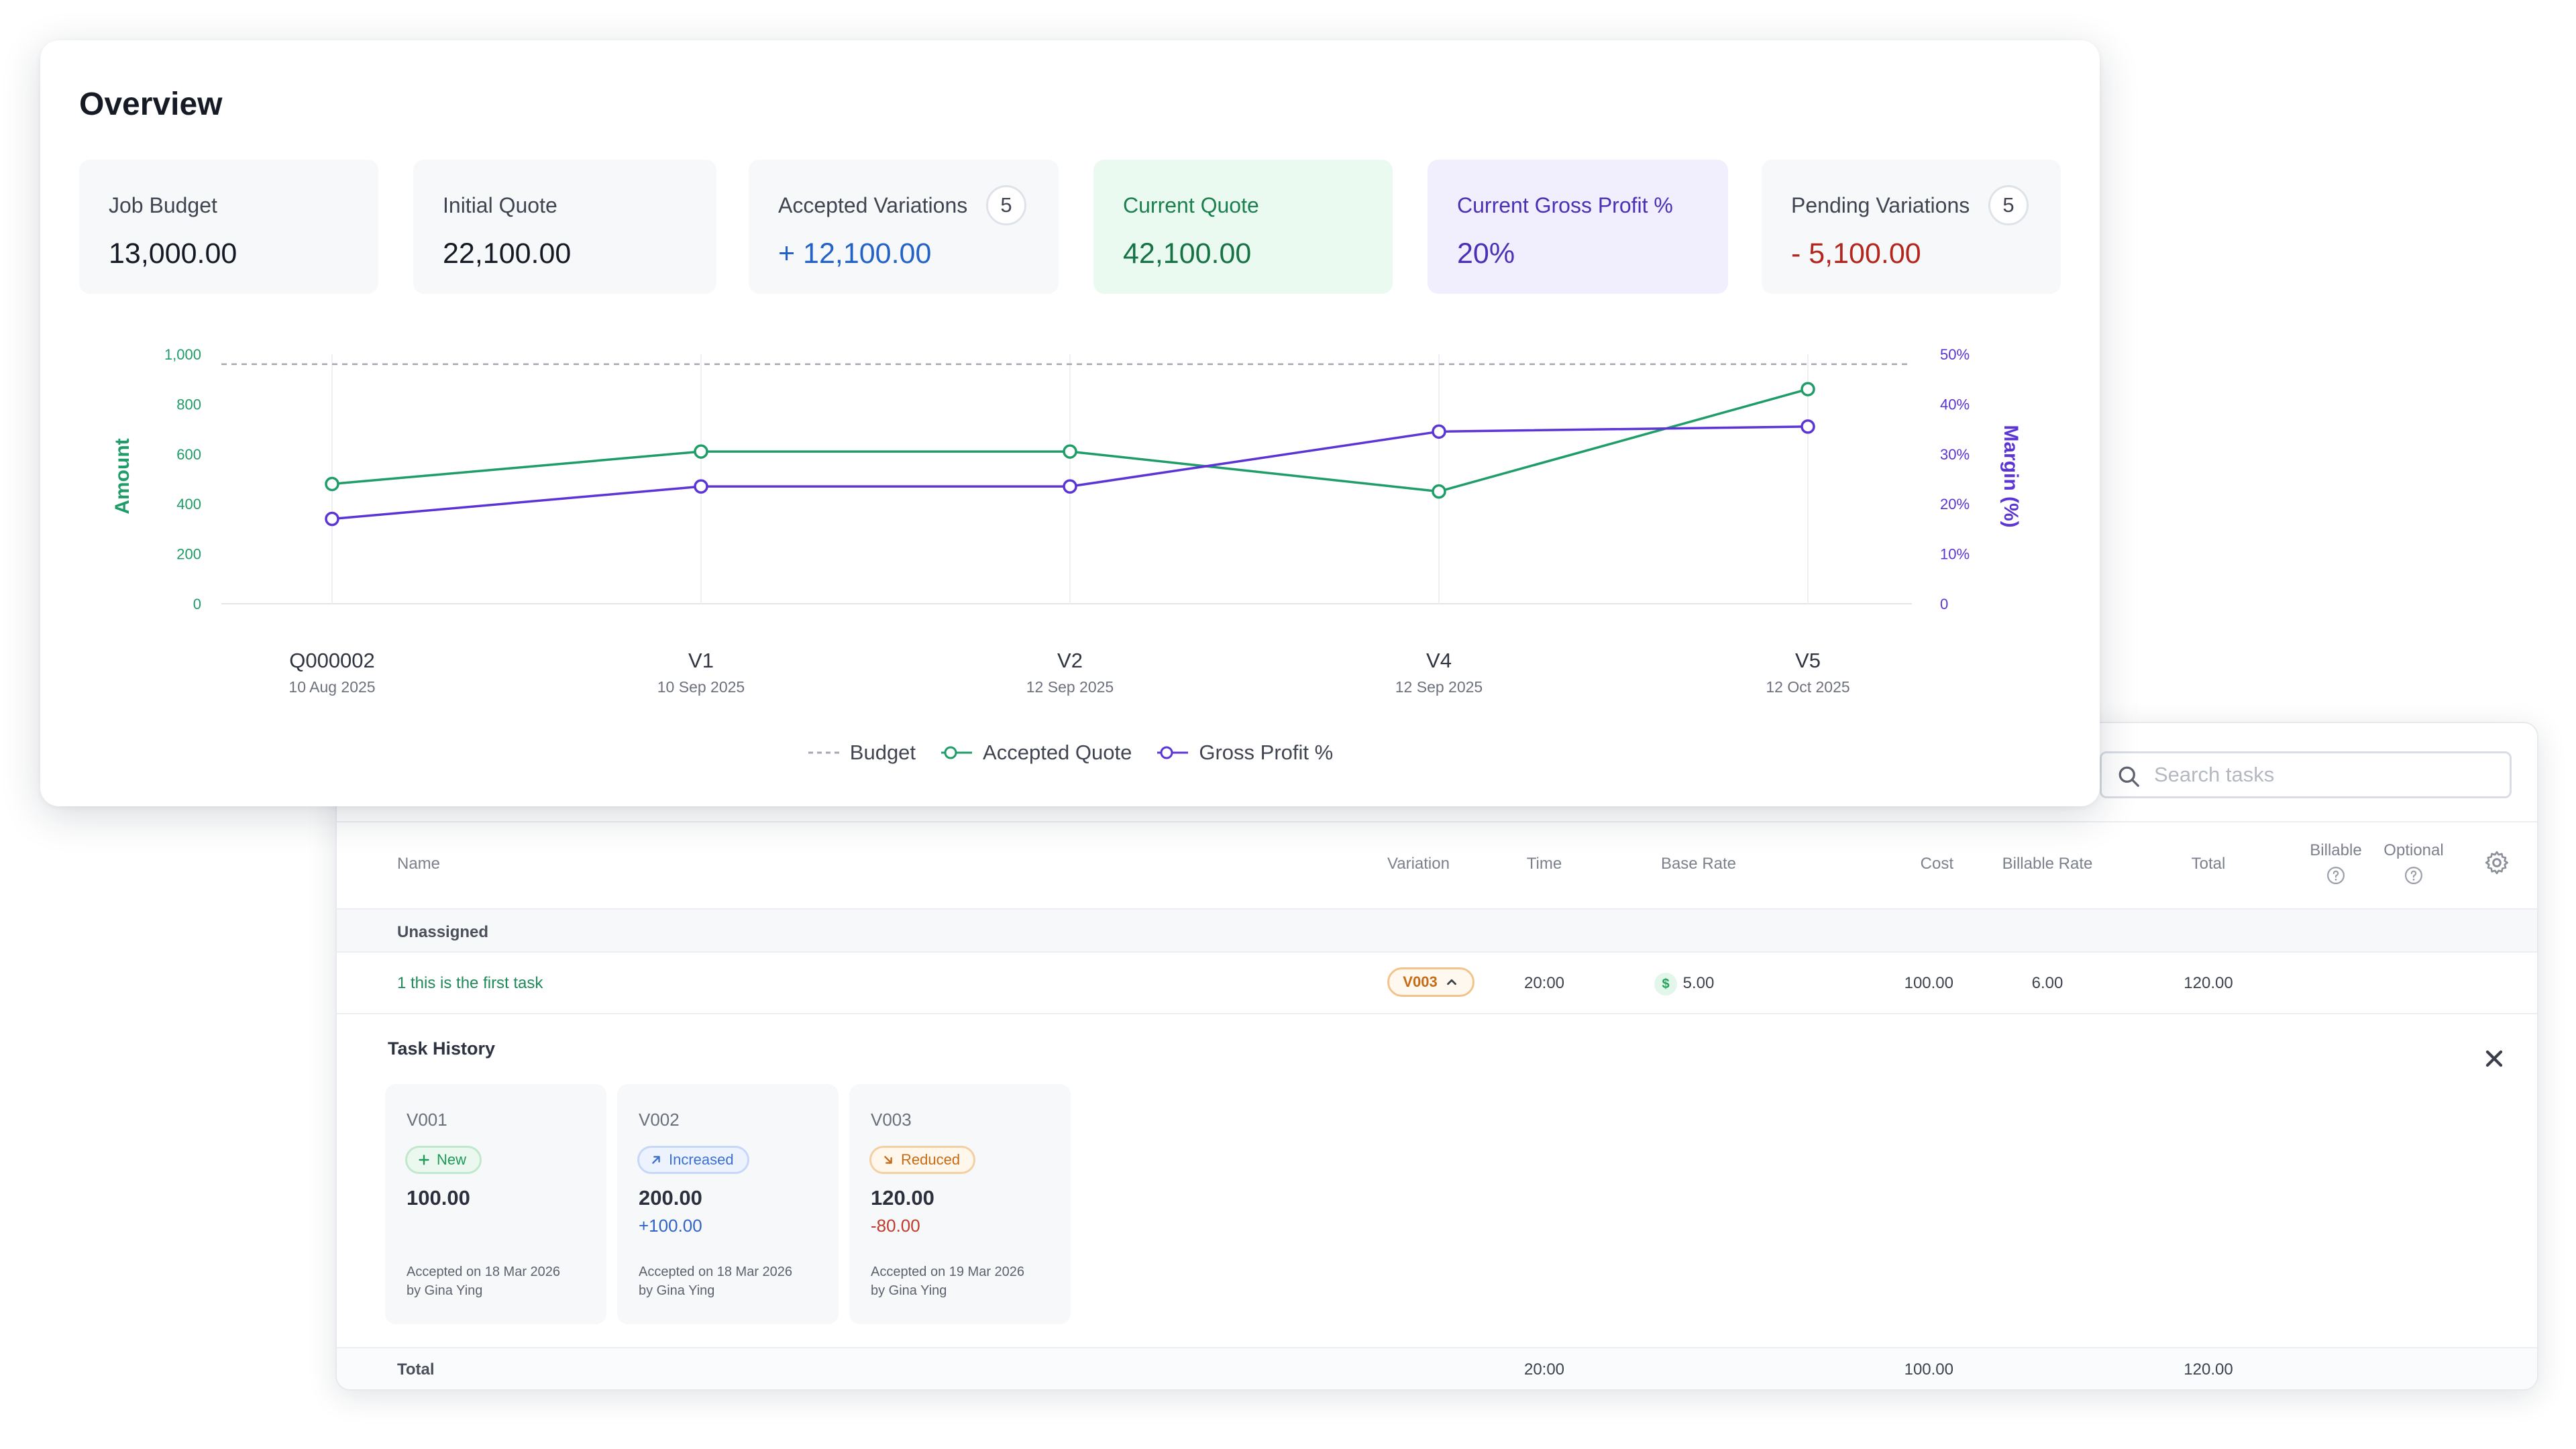 This screenshot has height=1449, width=2576. I want to click on stat-label: Accepted Variations, so click(873, 205).